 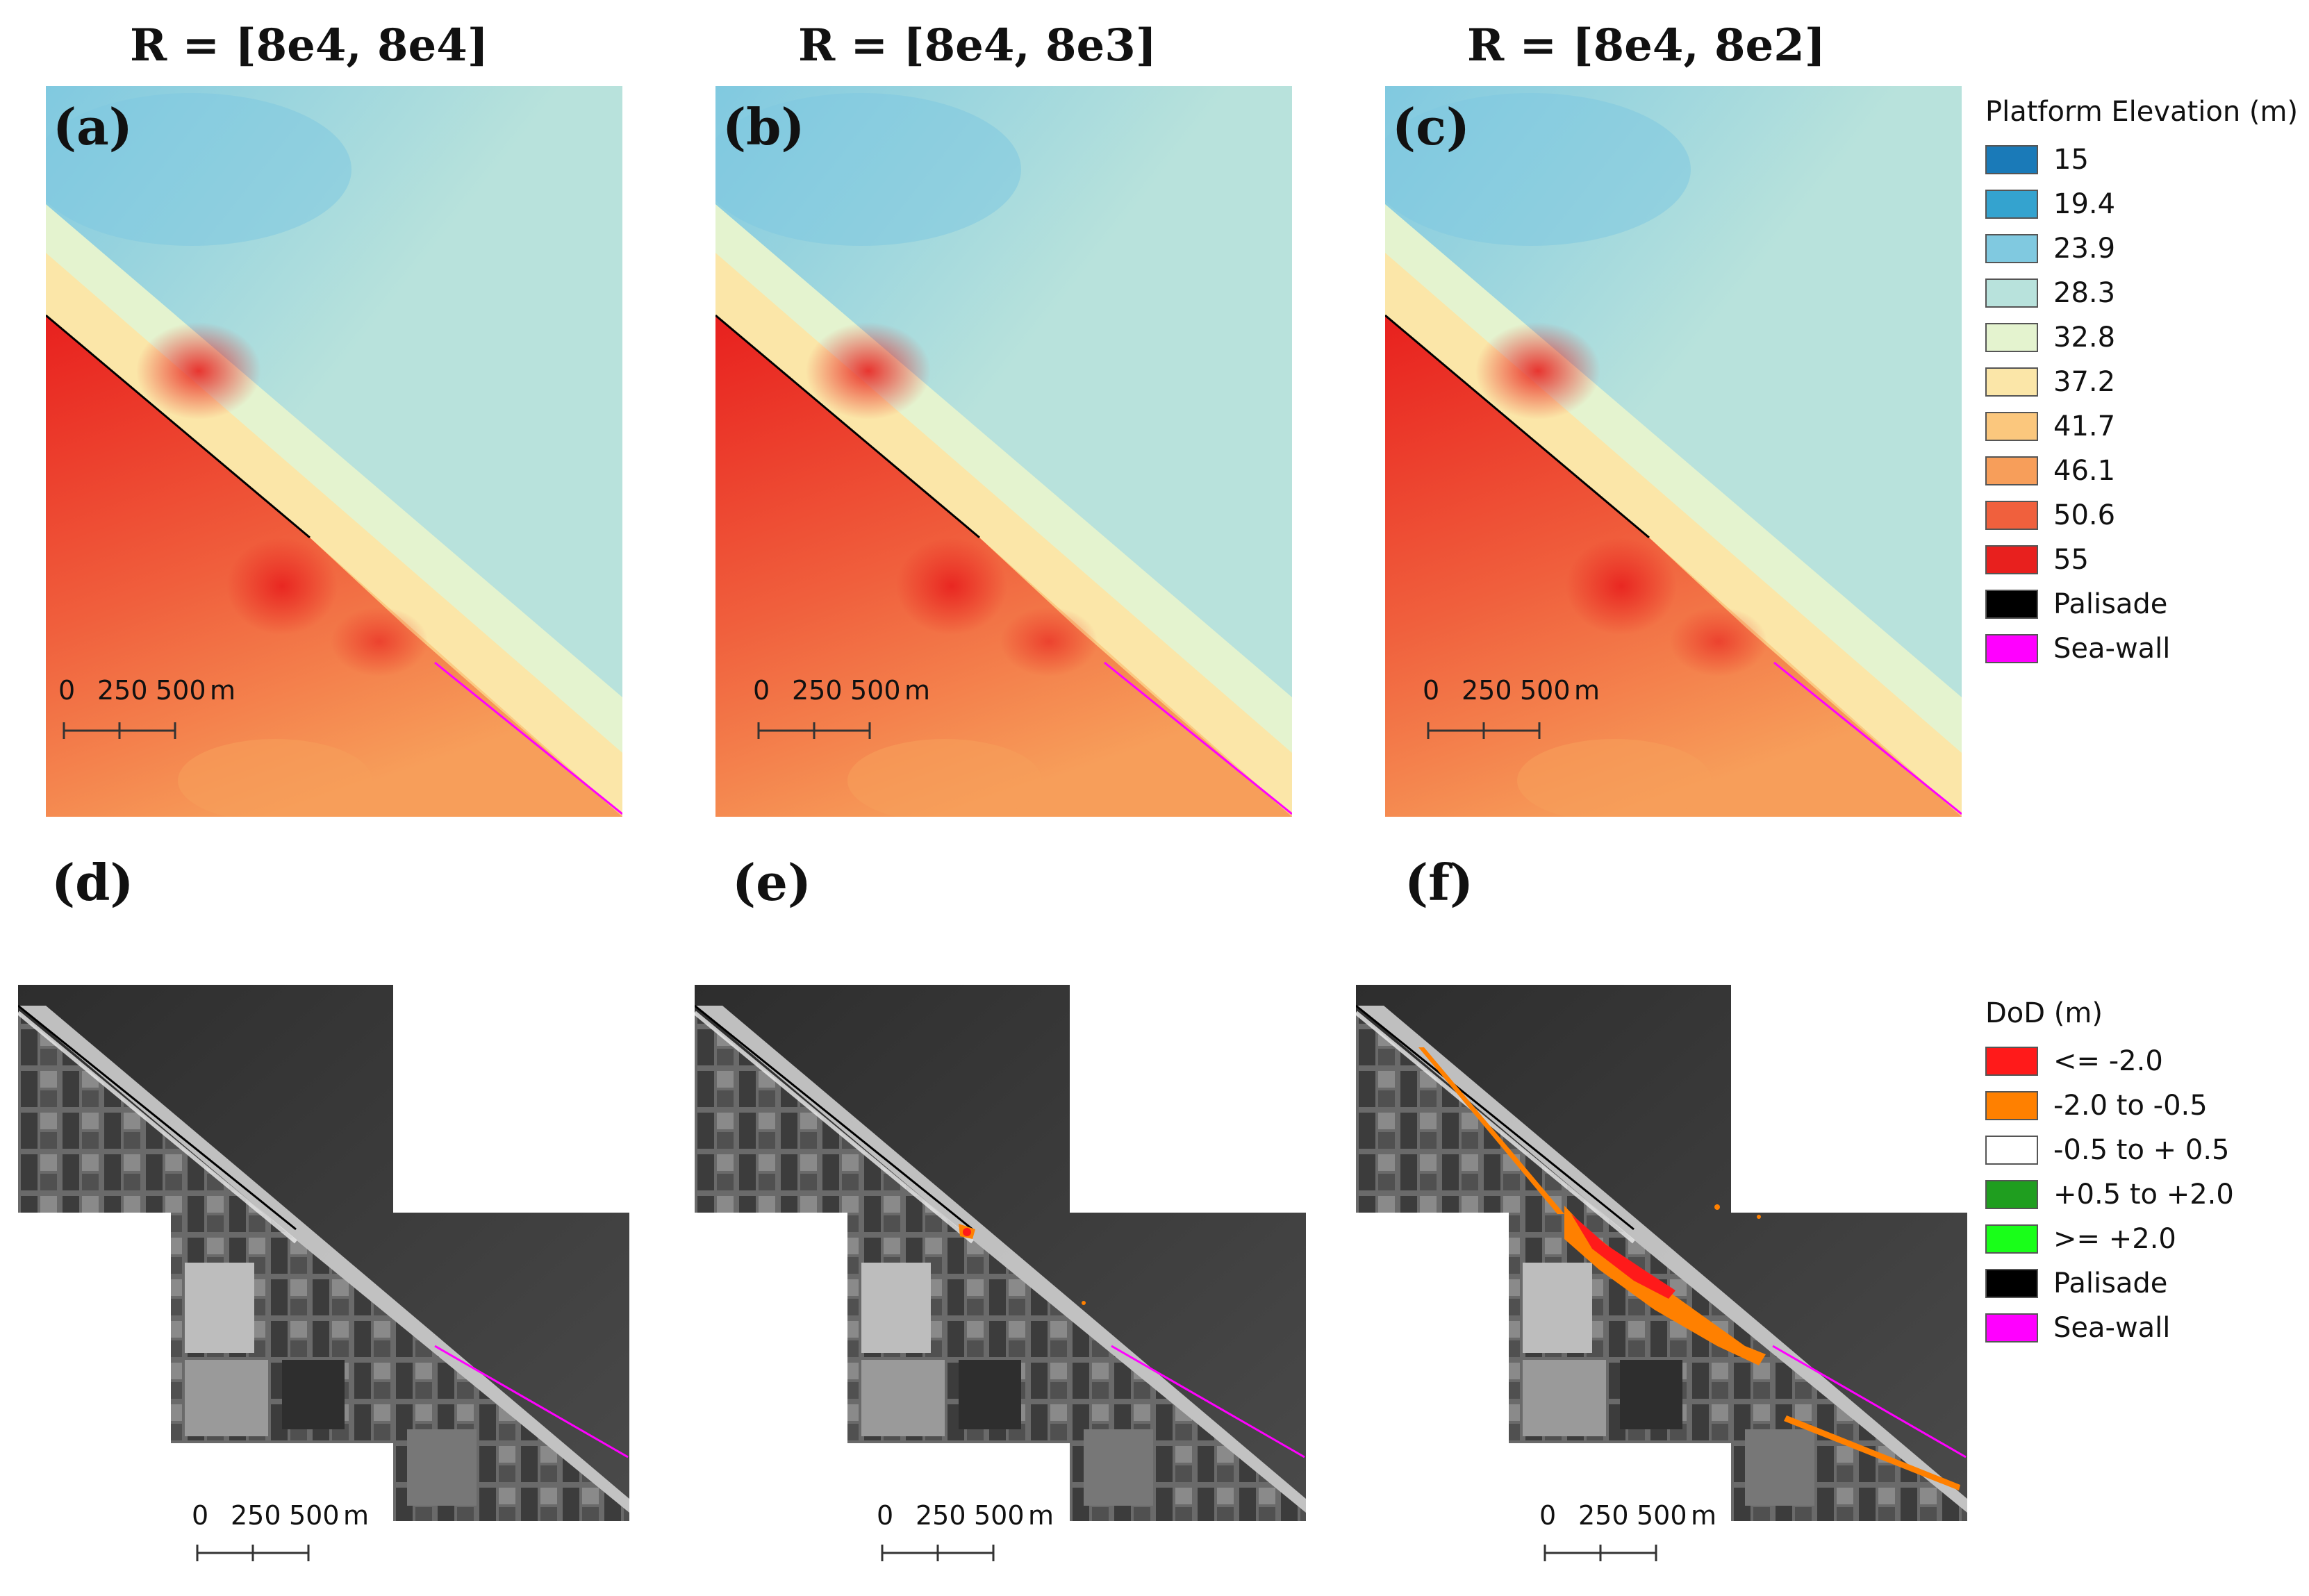 What do you see at coordinates (2141, 426) in the screenshot?
I see `legend-item: 41.7` at bounding box center [2141, 426].